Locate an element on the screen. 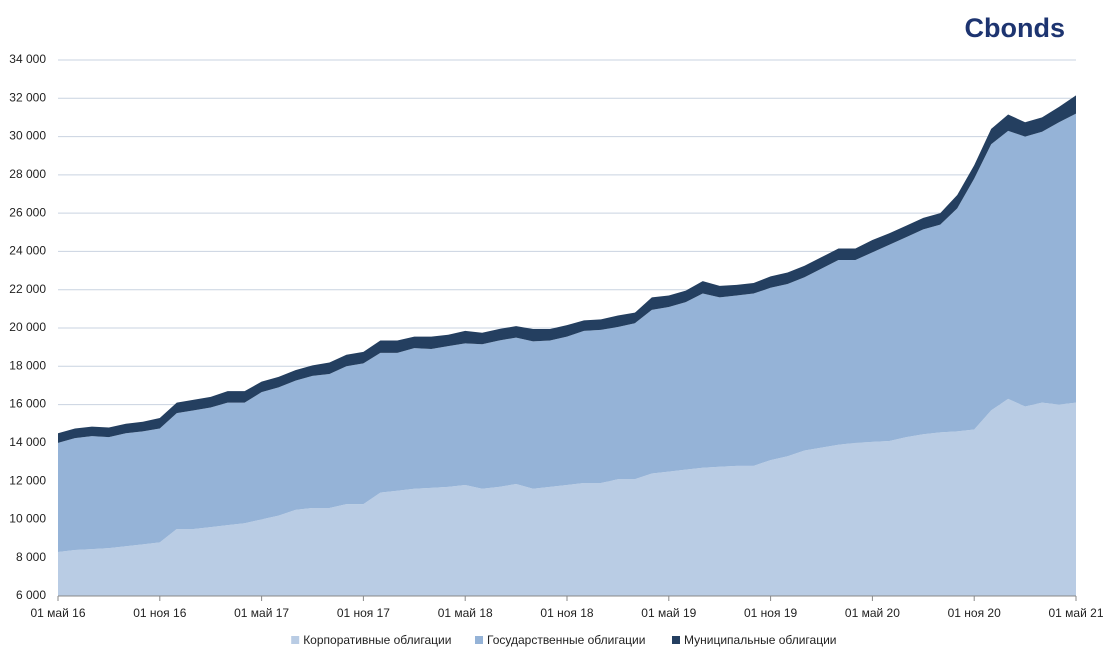 Image resolution: width=1107 pixels, height=665 pixels. x-tick-label: 01 ноя 16 is located at coordinates (159, 613).